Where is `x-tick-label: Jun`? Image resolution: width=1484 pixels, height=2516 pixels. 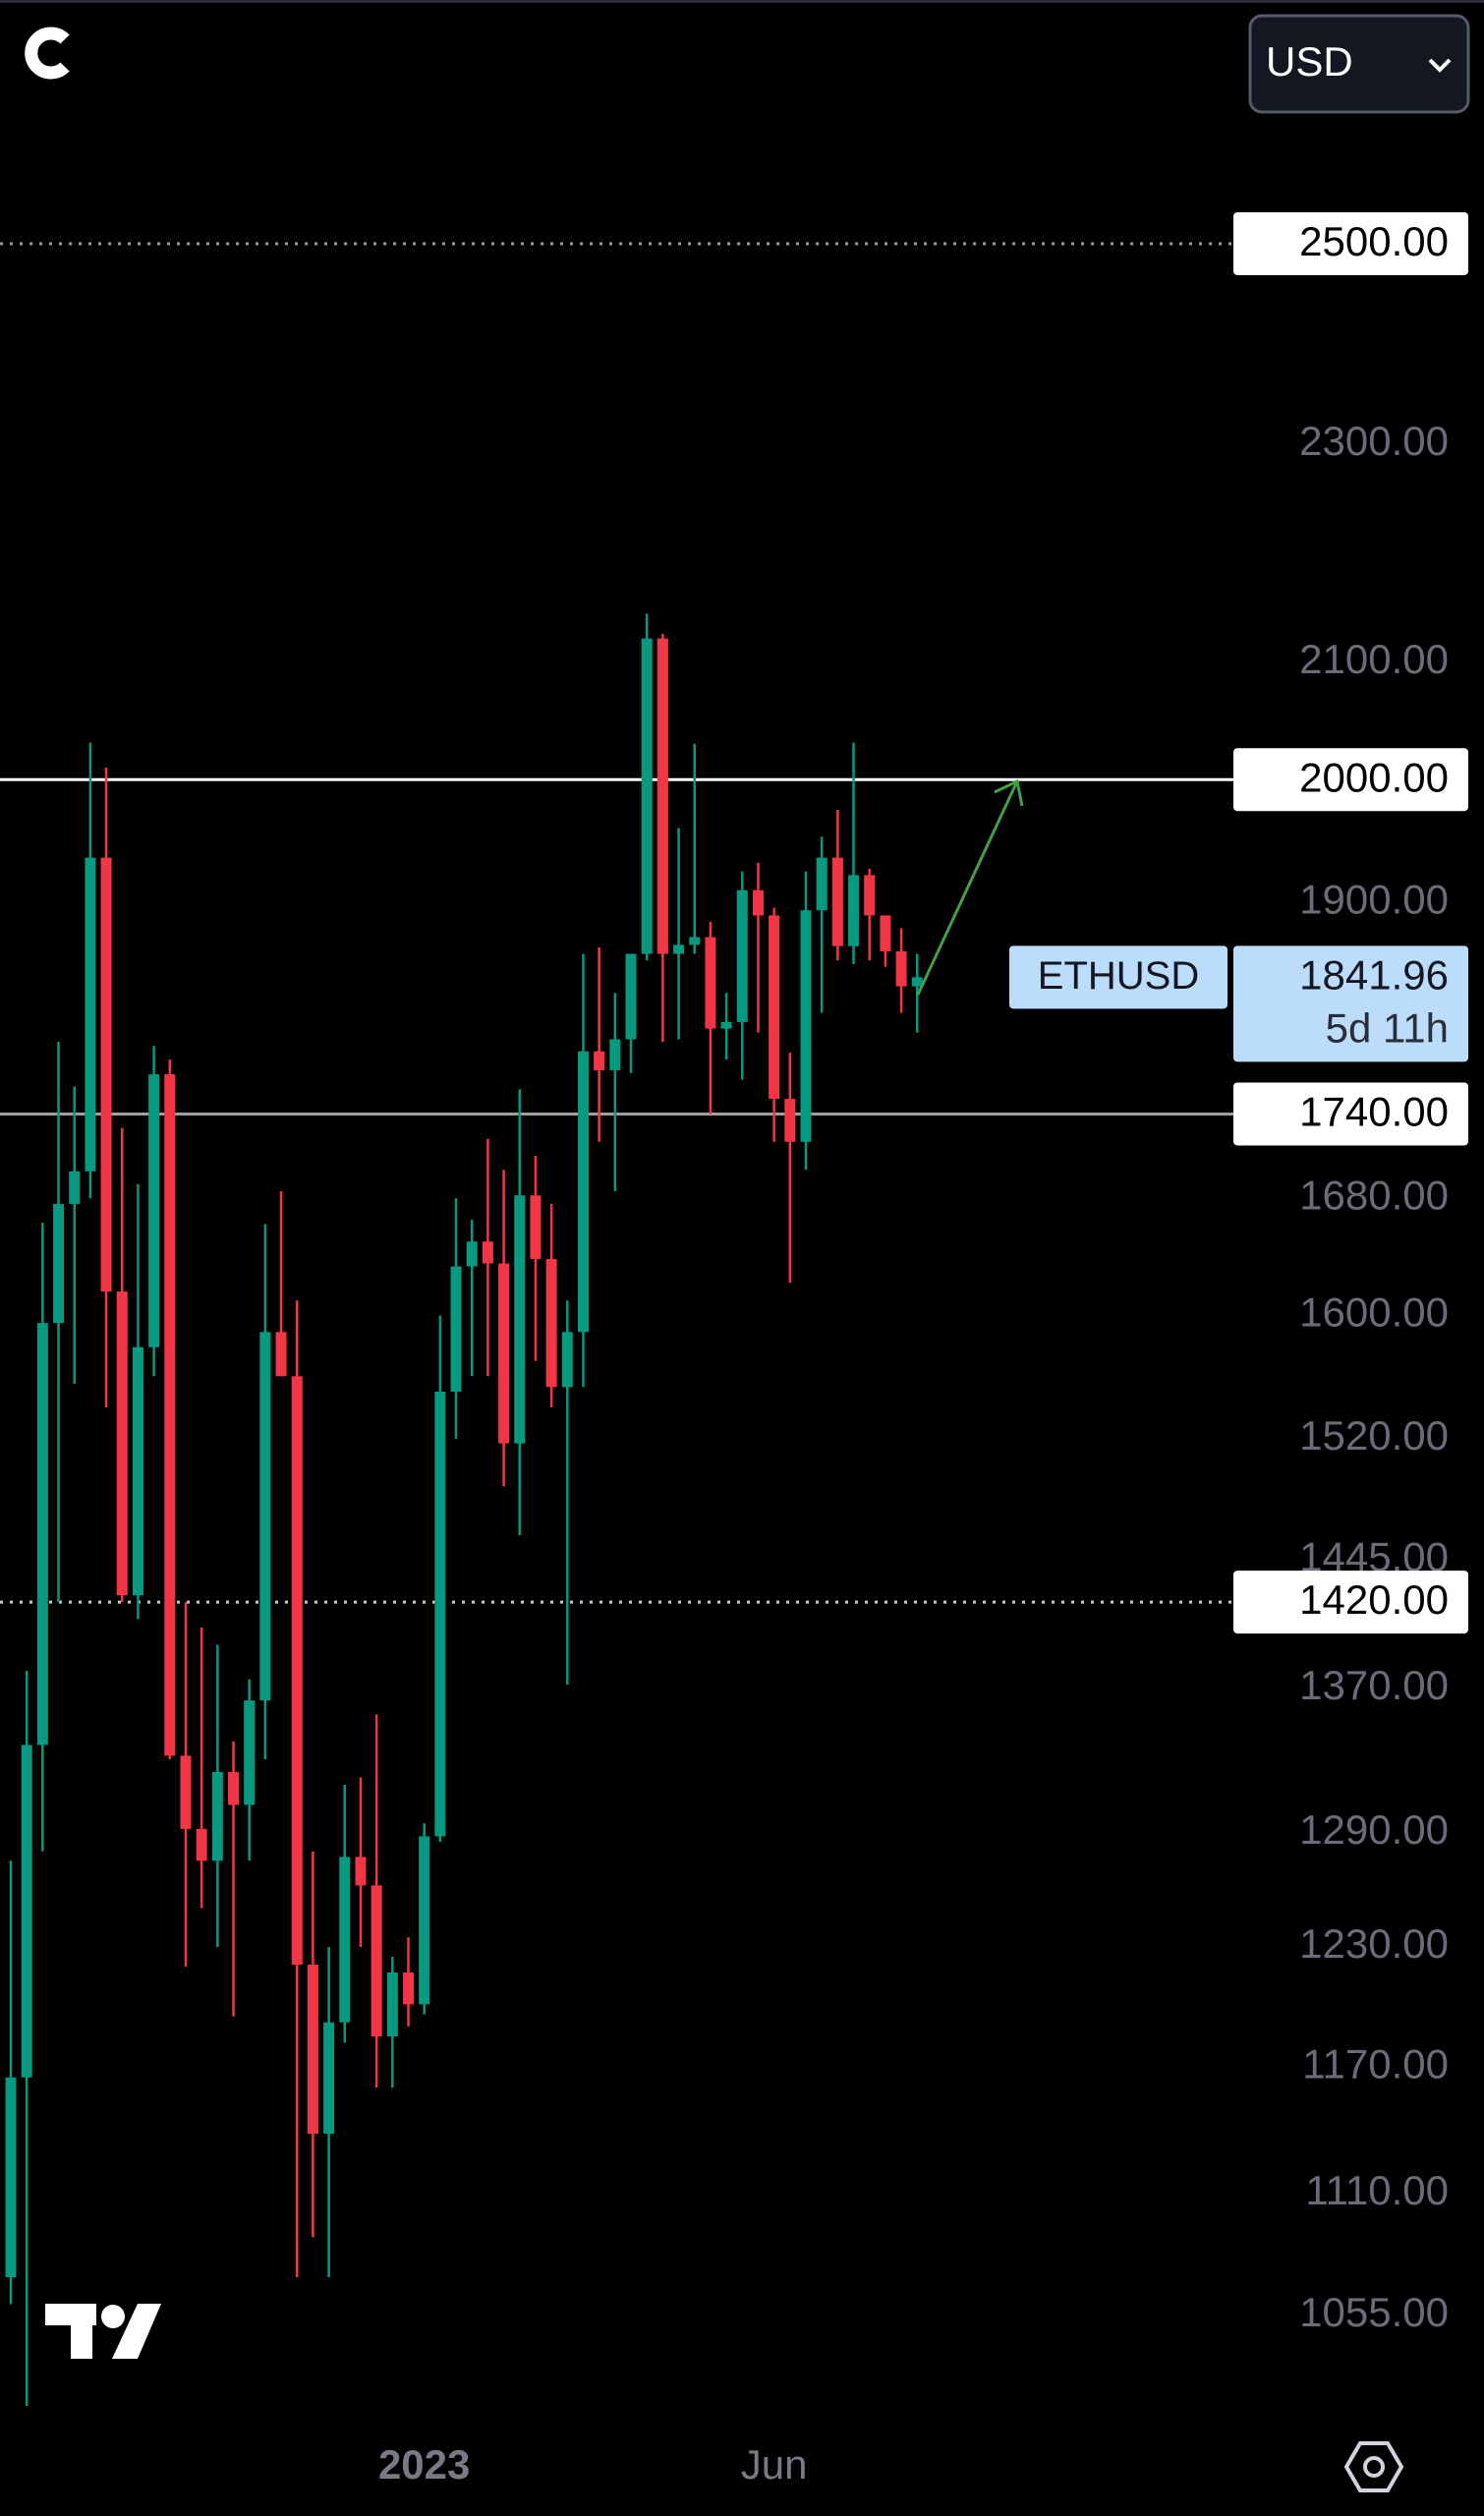 x-tick-label: Jun is located at coordinates (774, 2464).